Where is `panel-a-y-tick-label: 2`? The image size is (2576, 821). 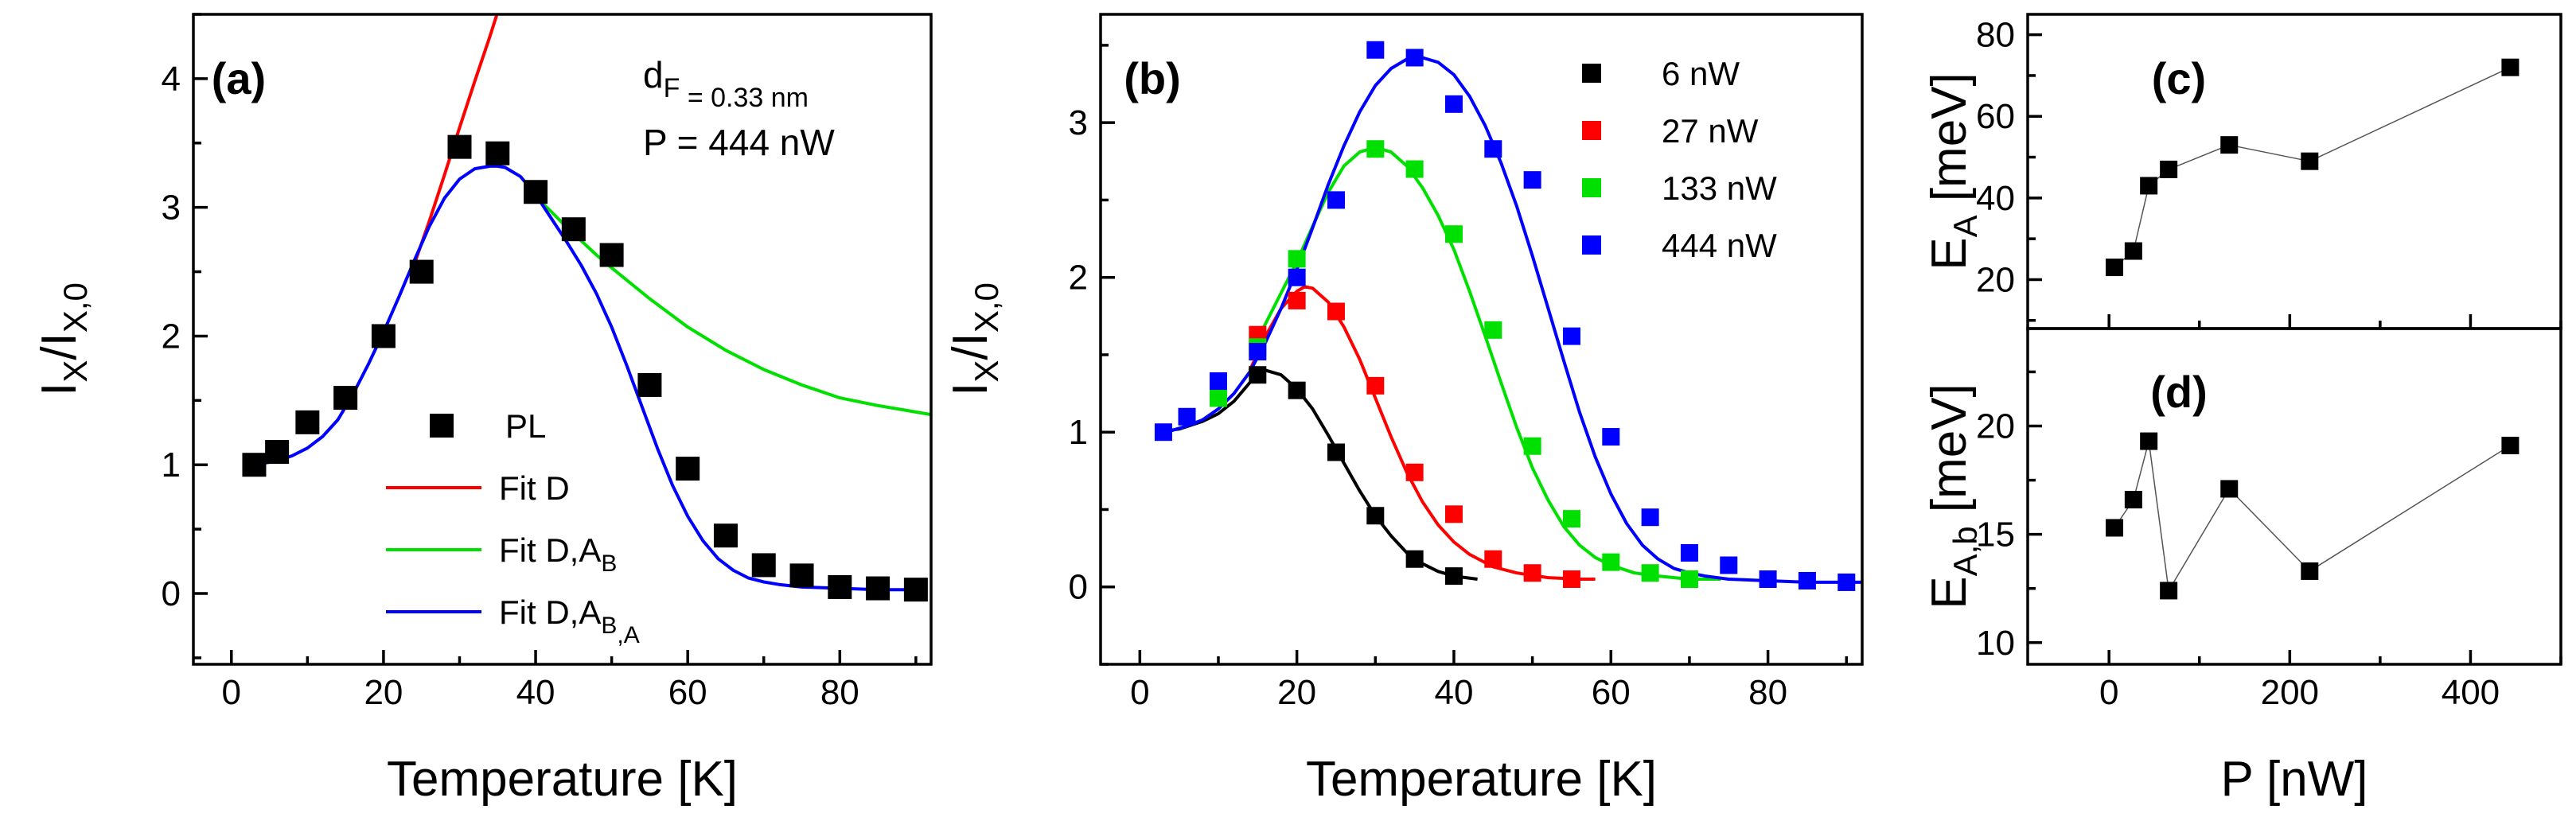 panel-a-y-tick-label: 2 is located at coordinates (171, 336).